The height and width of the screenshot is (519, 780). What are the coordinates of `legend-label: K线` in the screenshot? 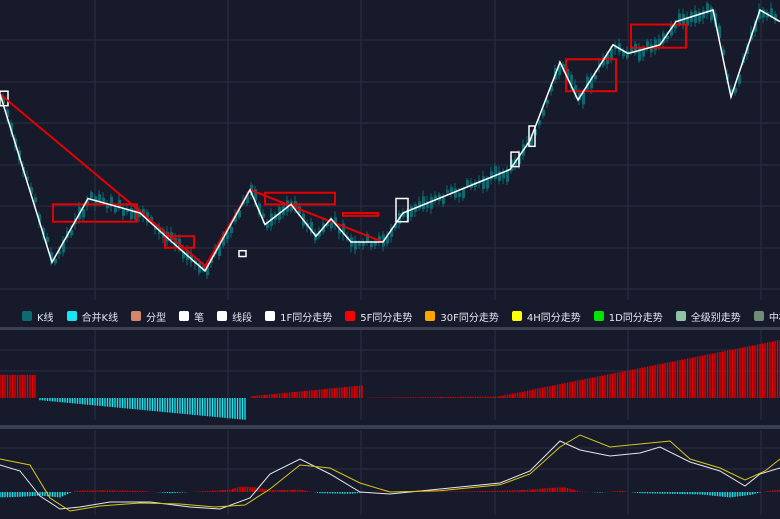 It's located at (45, 318).